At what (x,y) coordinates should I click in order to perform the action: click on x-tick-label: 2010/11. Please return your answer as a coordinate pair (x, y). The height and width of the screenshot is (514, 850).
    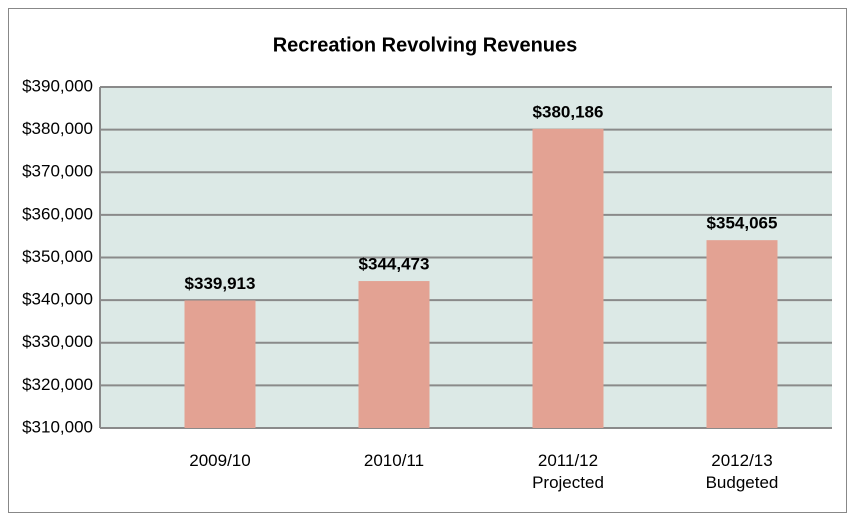
    Looking at the image, I should click on (394, 460).